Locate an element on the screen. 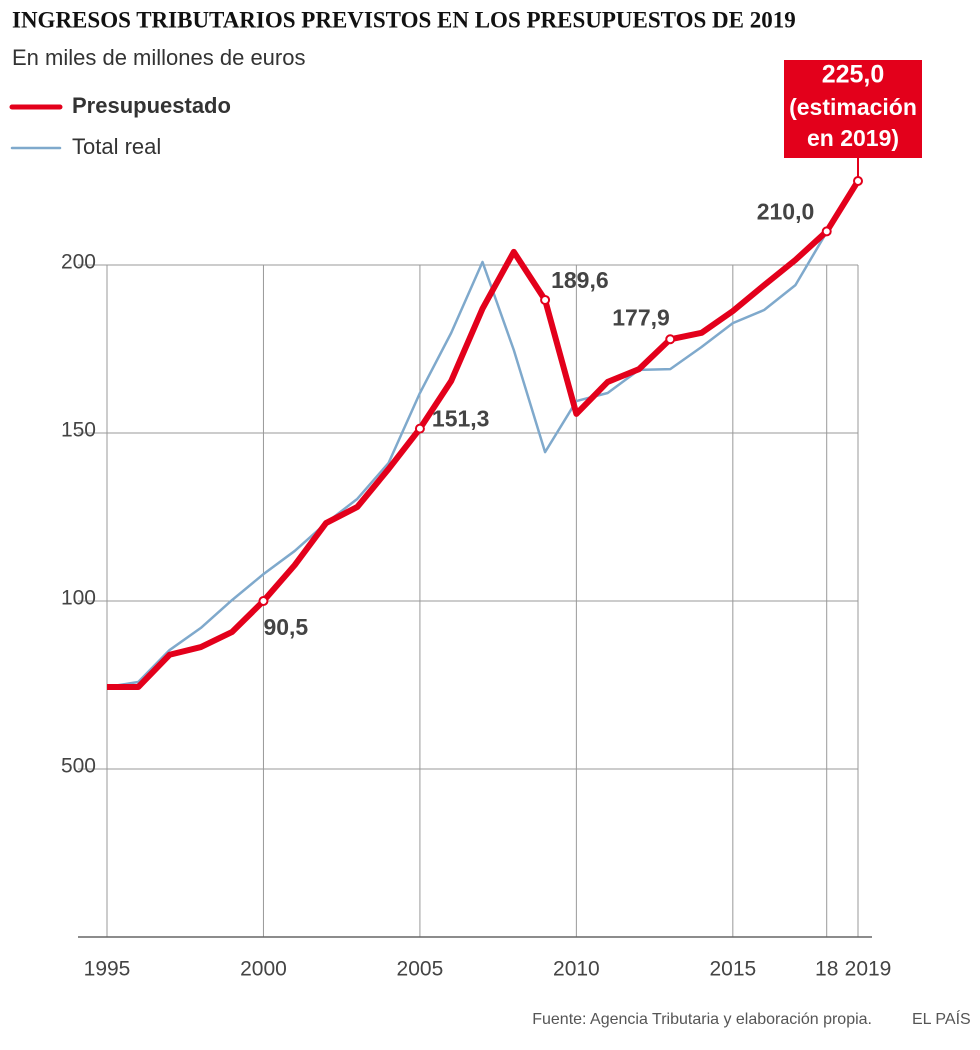 The image size is (980, 1050). x-tick-label: 2019 is located at coordinates (868, 969).